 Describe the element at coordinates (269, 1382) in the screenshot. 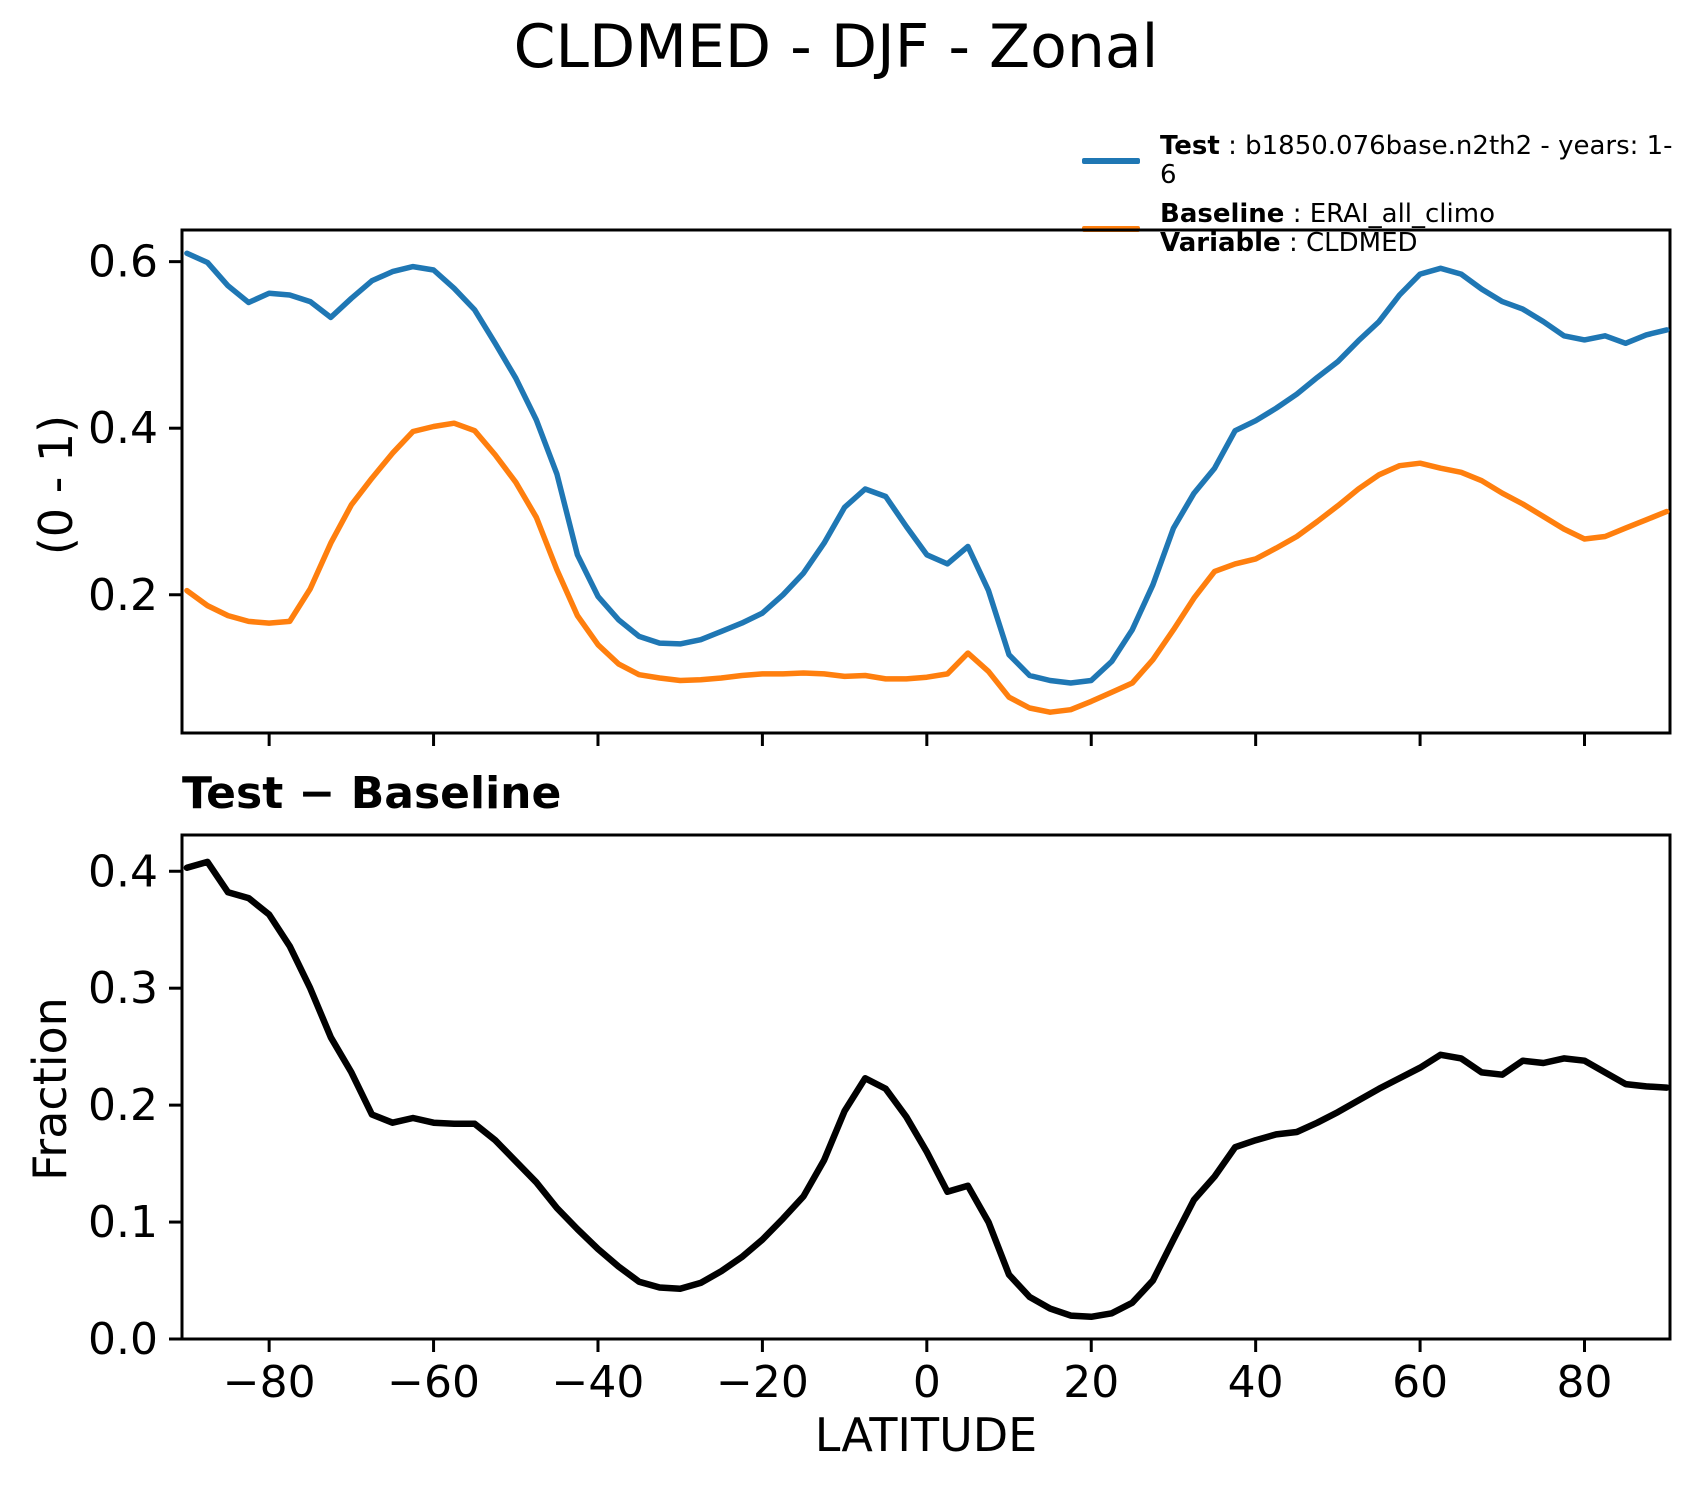

I see `x-tick-label: −80` at that location.